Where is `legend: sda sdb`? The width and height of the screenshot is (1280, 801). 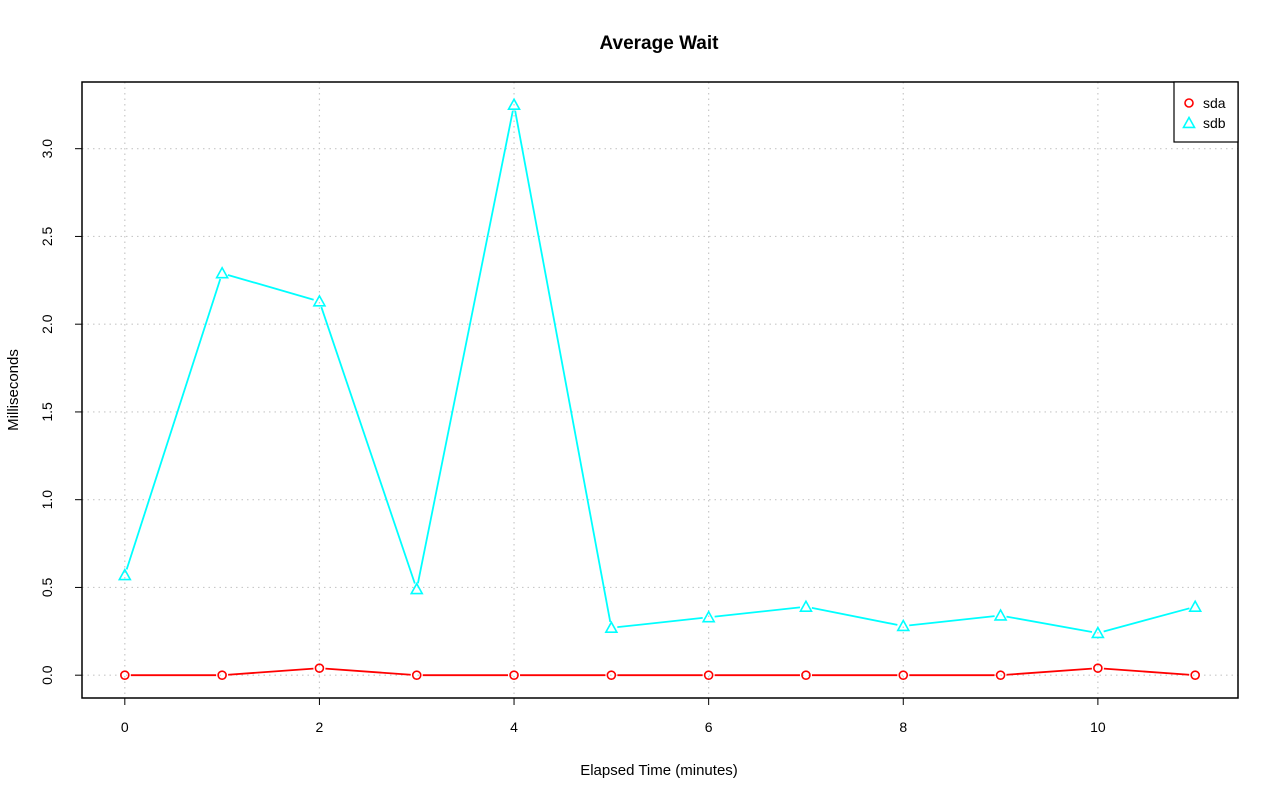 legend: sda sdb is located at coordinates (1206, 112).